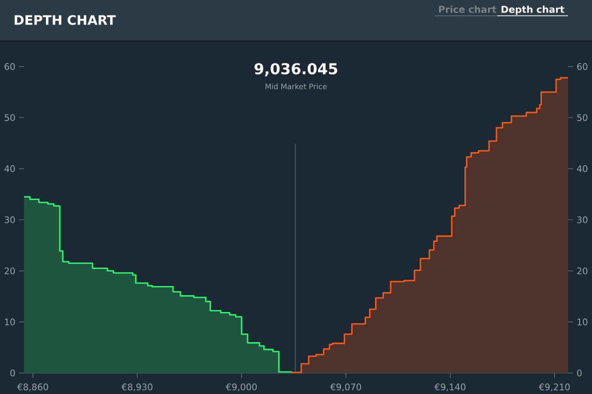  I want to click on y-tick-label: 0, so click(12, 373).